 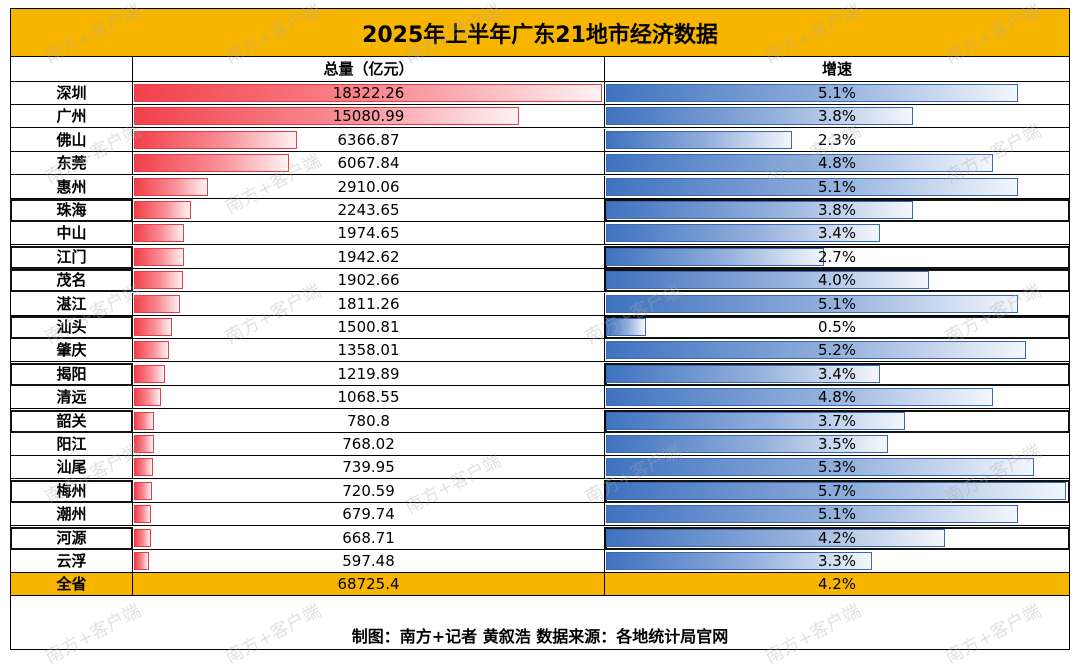 I want to click on table-row: 梅州 720.59 5.7%, so click(x=540, y=491).